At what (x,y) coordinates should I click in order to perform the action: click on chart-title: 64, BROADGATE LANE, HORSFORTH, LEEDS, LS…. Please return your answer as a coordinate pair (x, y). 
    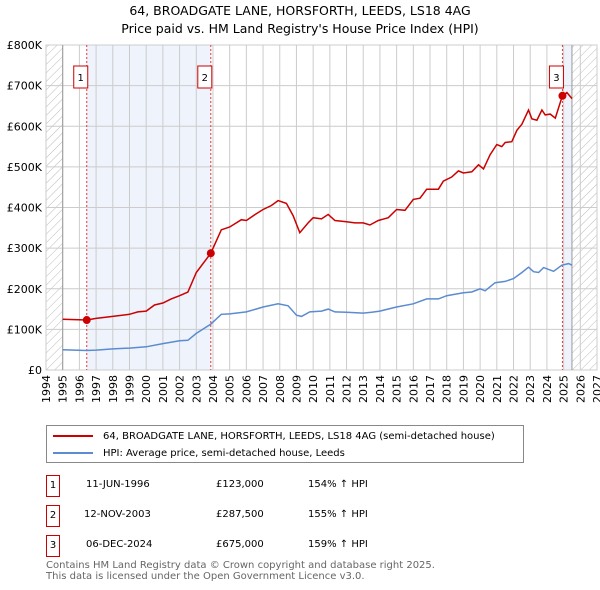
    Looking at the image, I should click on (300, 10).